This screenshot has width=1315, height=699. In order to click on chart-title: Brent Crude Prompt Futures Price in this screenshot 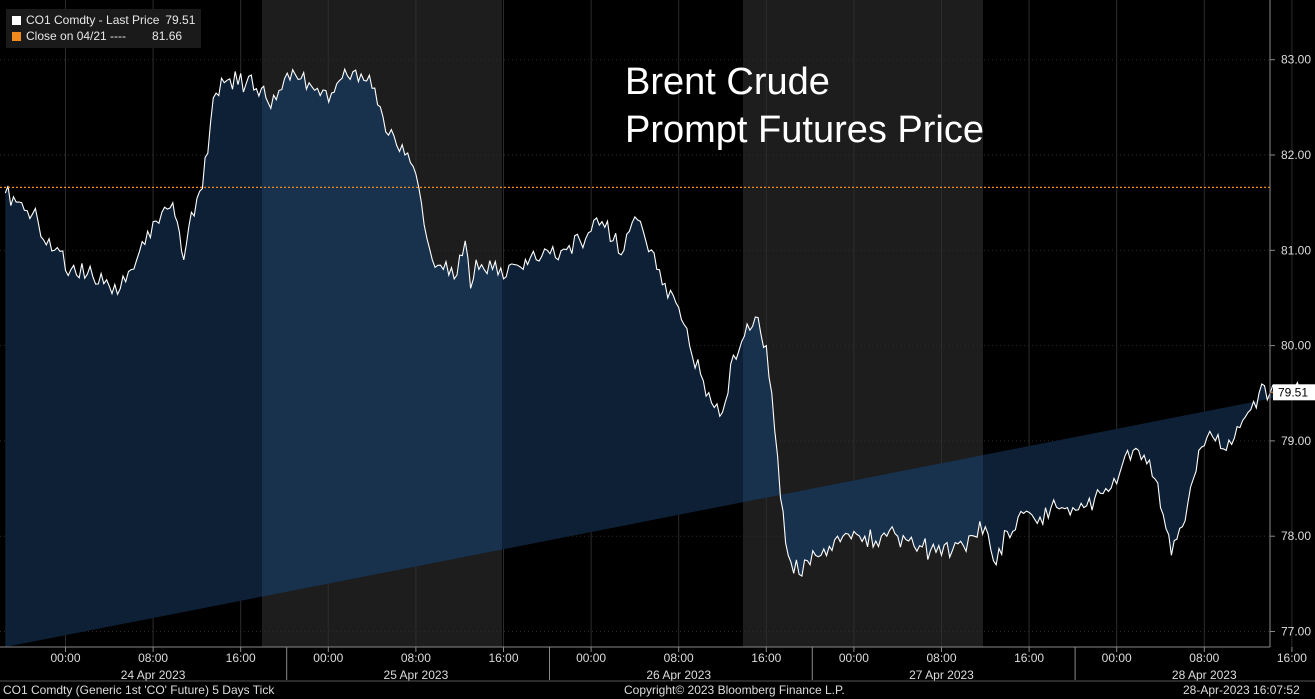, I will do `click(804, 106)`.